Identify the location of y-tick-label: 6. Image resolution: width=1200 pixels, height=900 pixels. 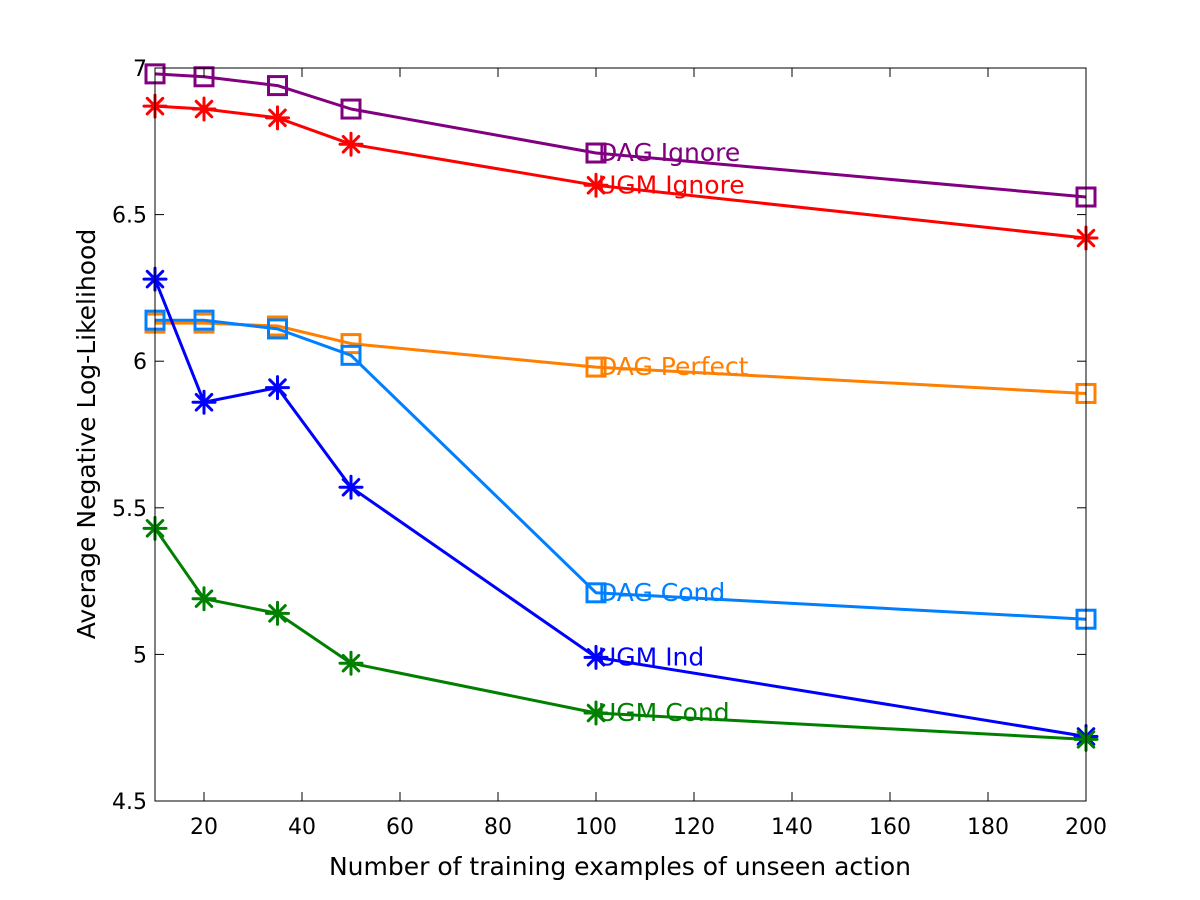
(140, 362).